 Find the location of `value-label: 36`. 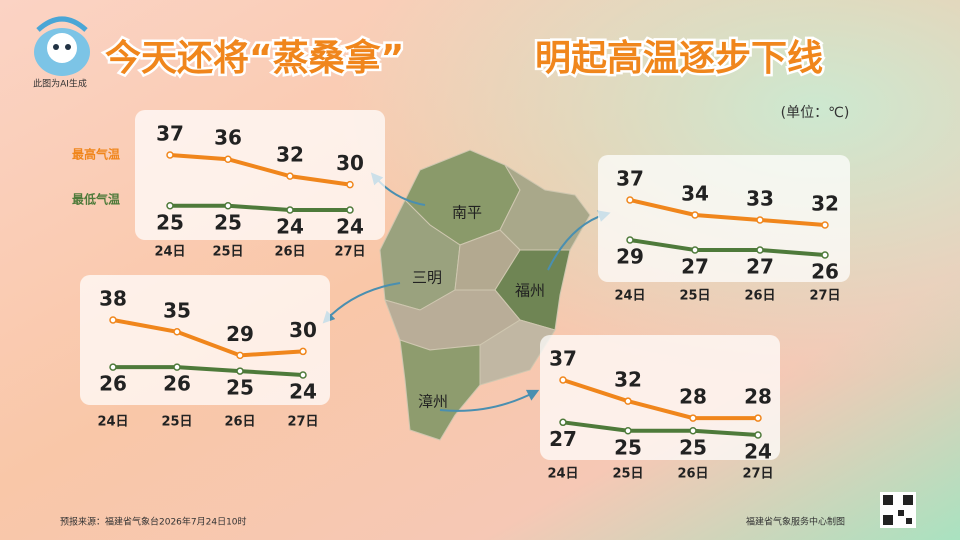

value-label: 36 is located at coordinates (228, 138).